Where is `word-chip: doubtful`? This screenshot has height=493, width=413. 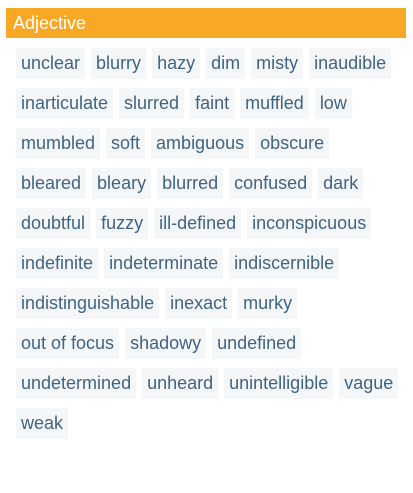 word-chip: doubtful is located at coordinates (53, 223).